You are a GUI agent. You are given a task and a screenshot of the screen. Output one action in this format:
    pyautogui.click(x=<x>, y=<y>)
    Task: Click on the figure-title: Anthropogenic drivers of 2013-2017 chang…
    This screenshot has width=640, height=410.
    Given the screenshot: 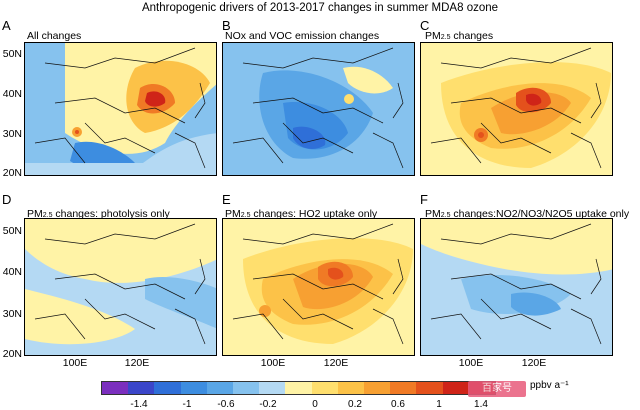 What is the action you would take?
    pyautogui.click(x=320, y=8)
    